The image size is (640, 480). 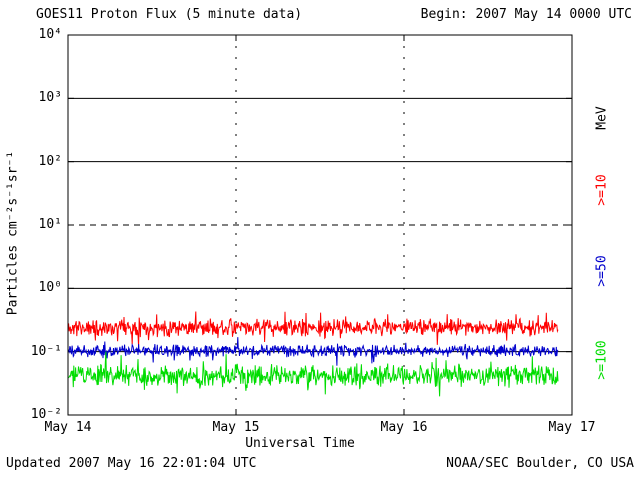 I want to click on y-tick-label: 10³, so click(x=50, y=98).